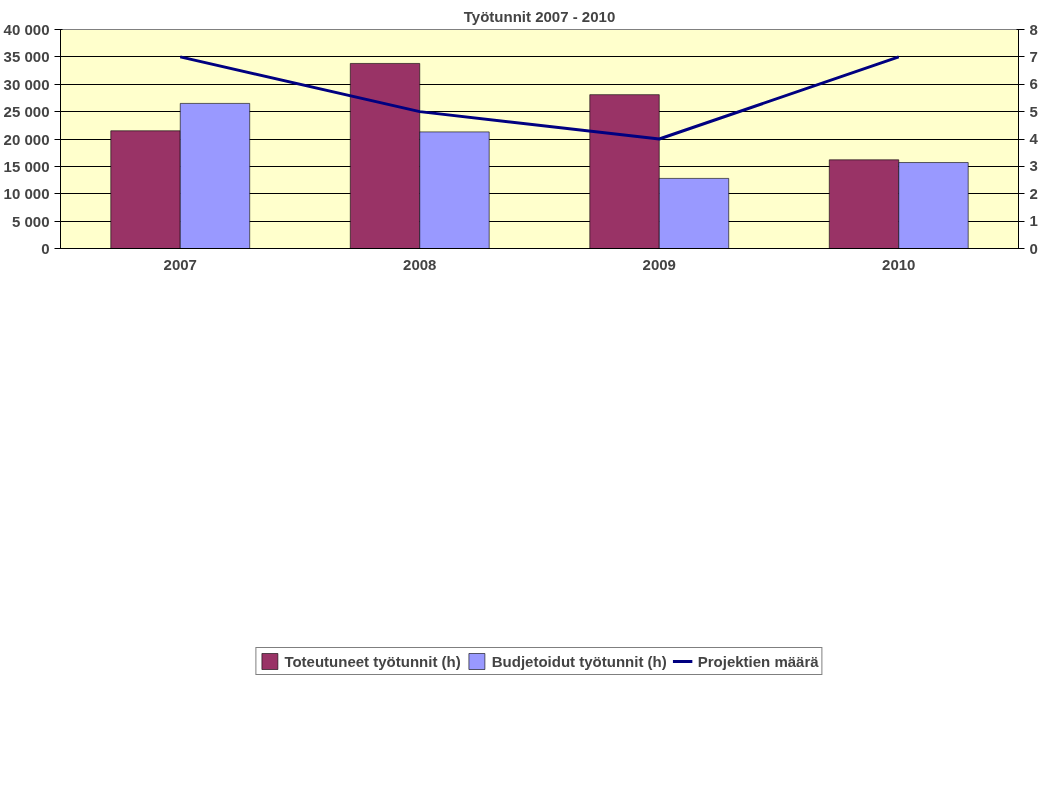  I want to click on y-tick-label: 30 000, so click(26, 84).